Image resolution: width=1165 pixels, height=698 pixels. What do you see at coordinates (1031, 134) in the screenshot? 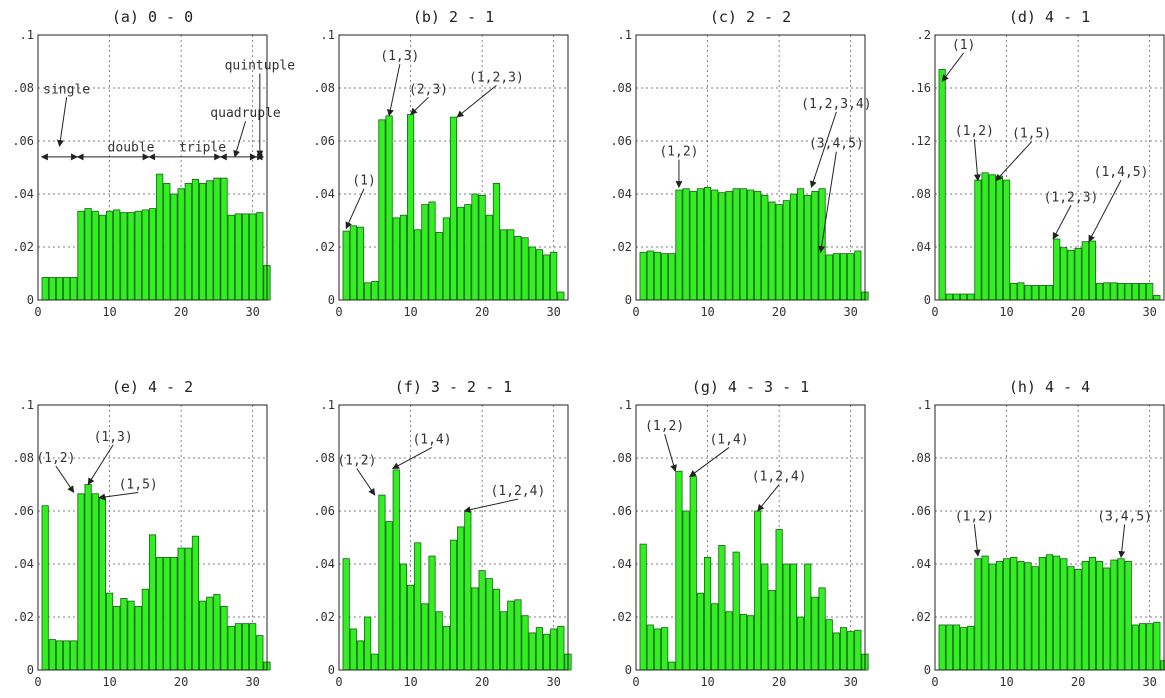
I see `annotation-label: (1,5)` at bounding box center [1031, 134].